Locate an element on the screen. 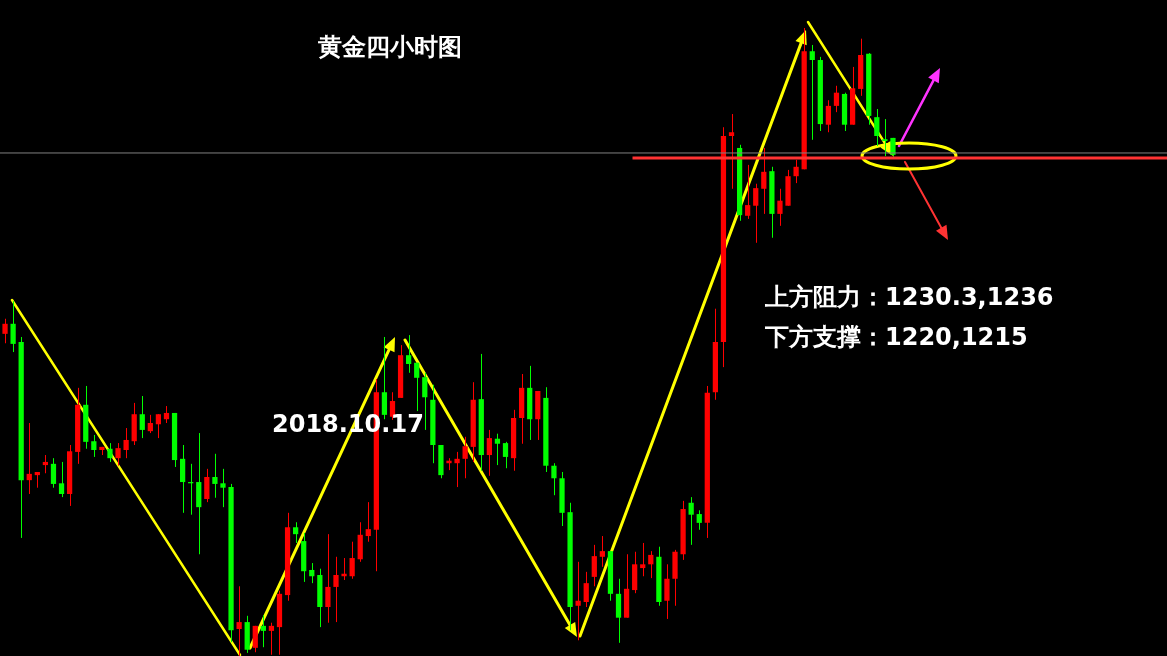 Image resolution: width=1167 pixels, height=656 pixels. annotation: 上方阻力：1230.3,1236 is located at coordinates (909, 297).